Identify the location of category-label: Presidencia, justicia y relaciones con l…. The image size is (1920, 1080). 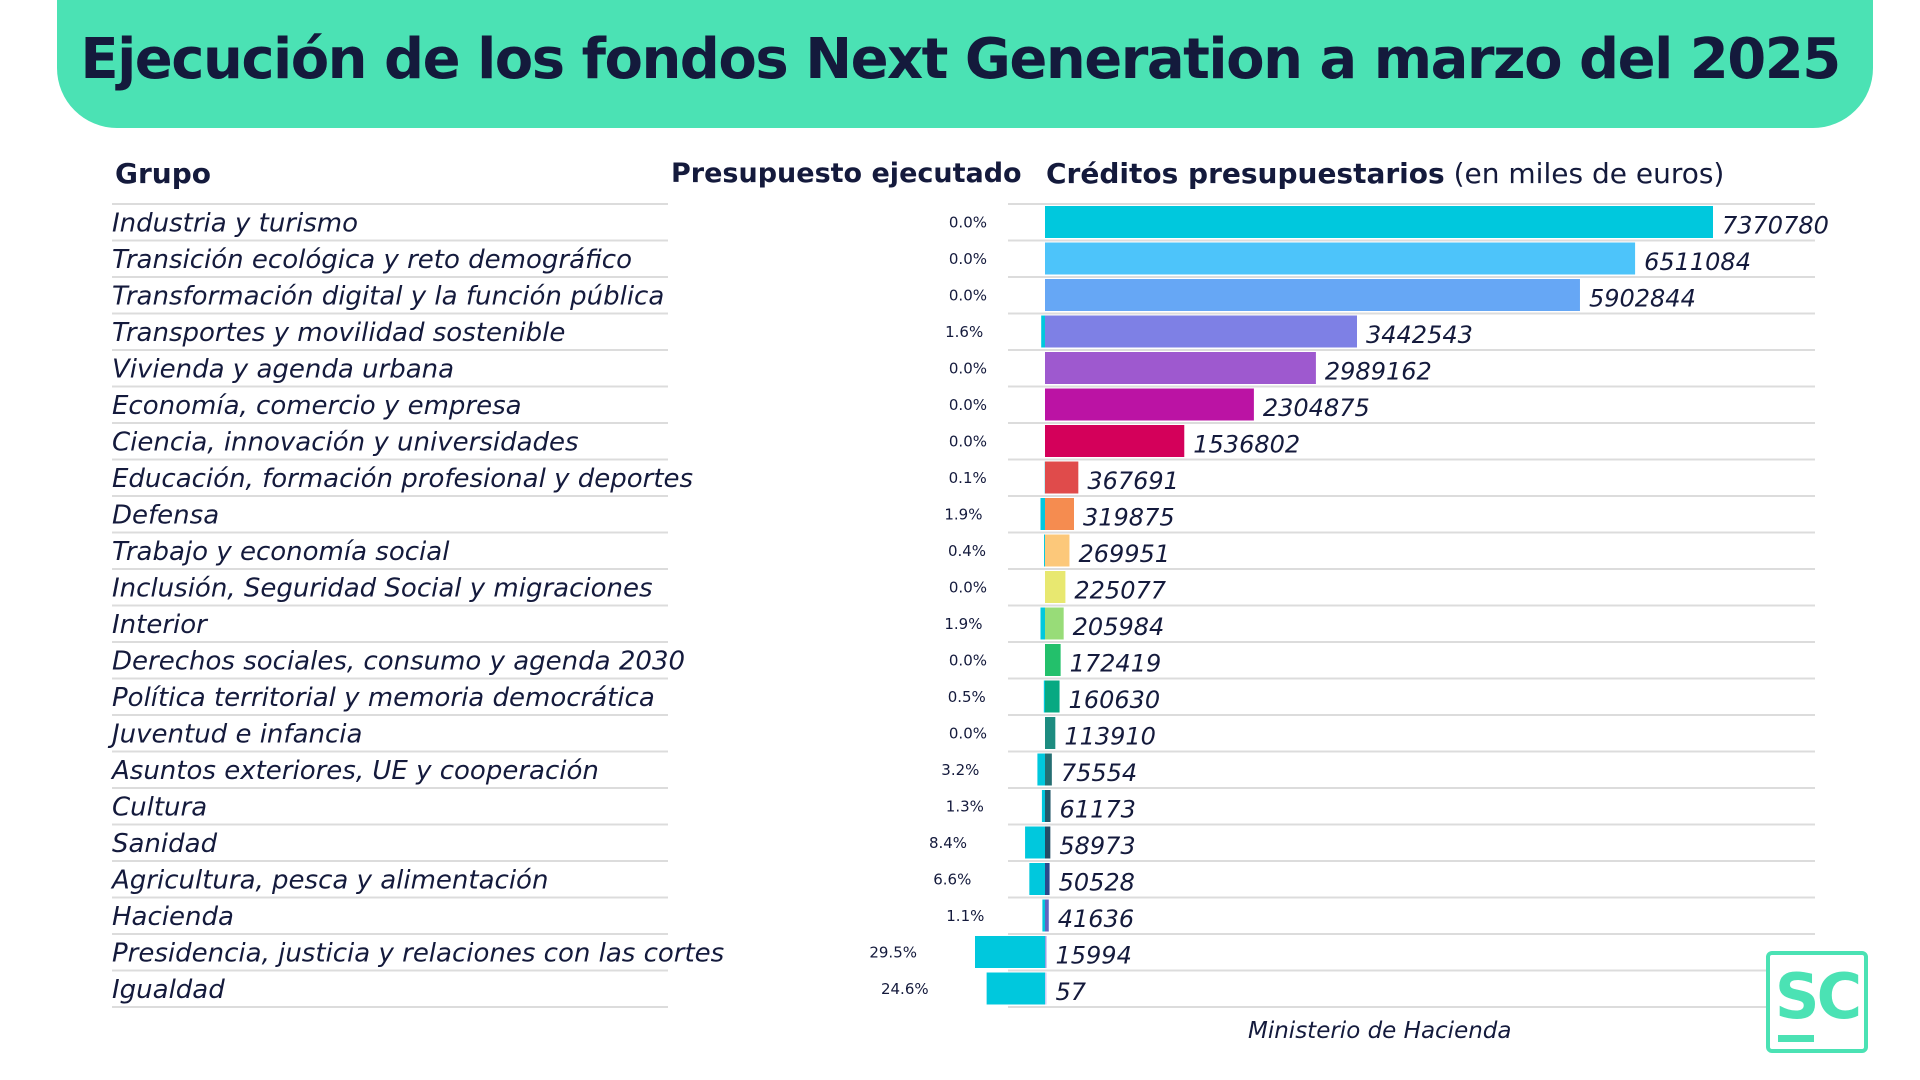
(418, 953).